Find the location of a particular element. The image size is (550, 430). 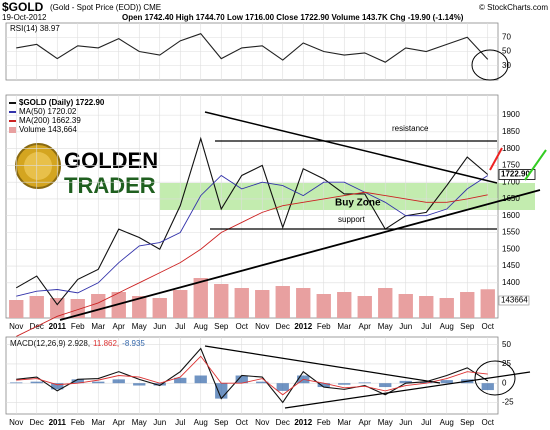

last-price-label: 1722.90 is located at coordinates (515, 174).